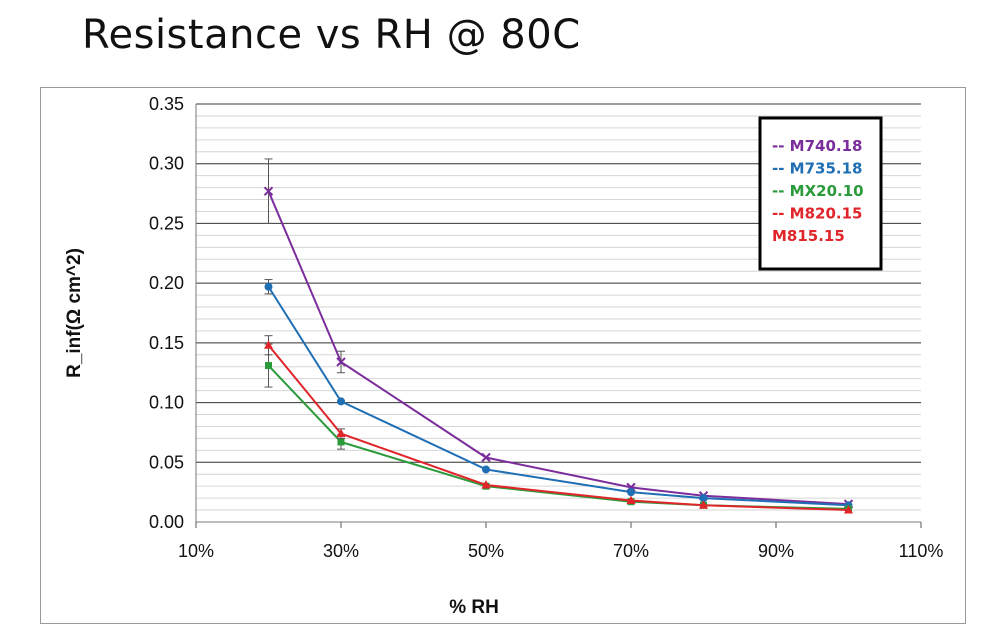  Describe the element at coordinates (74, 313) in the screenshot. I see `y-axis-title: R_inf(Ω cm^2)` at that location.